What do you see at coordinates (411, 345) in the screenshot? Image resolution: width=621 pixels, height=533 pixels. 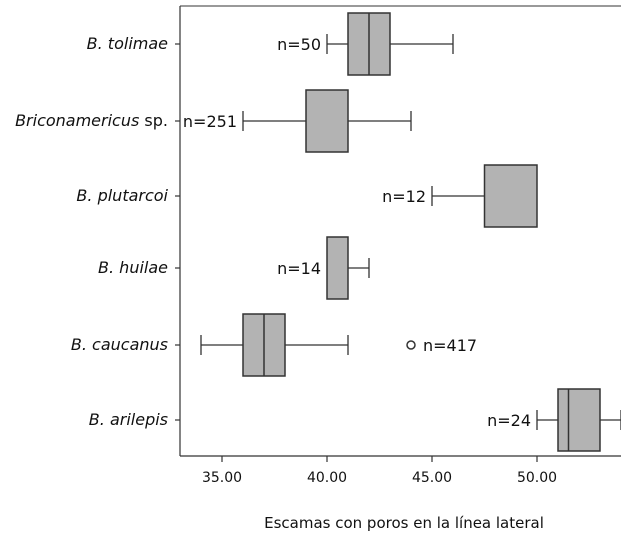 I see `outlier-point` at bounding box center [411, 345].